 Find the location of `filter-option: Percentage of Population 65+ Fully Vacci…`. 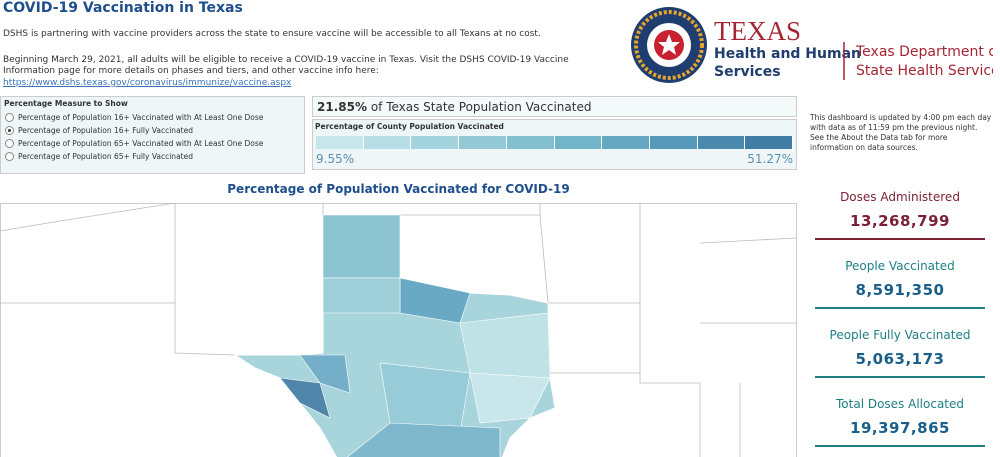

filter-option: Percentage of Population 65+ Fully Vacci… is located at coordinates (152, 156).